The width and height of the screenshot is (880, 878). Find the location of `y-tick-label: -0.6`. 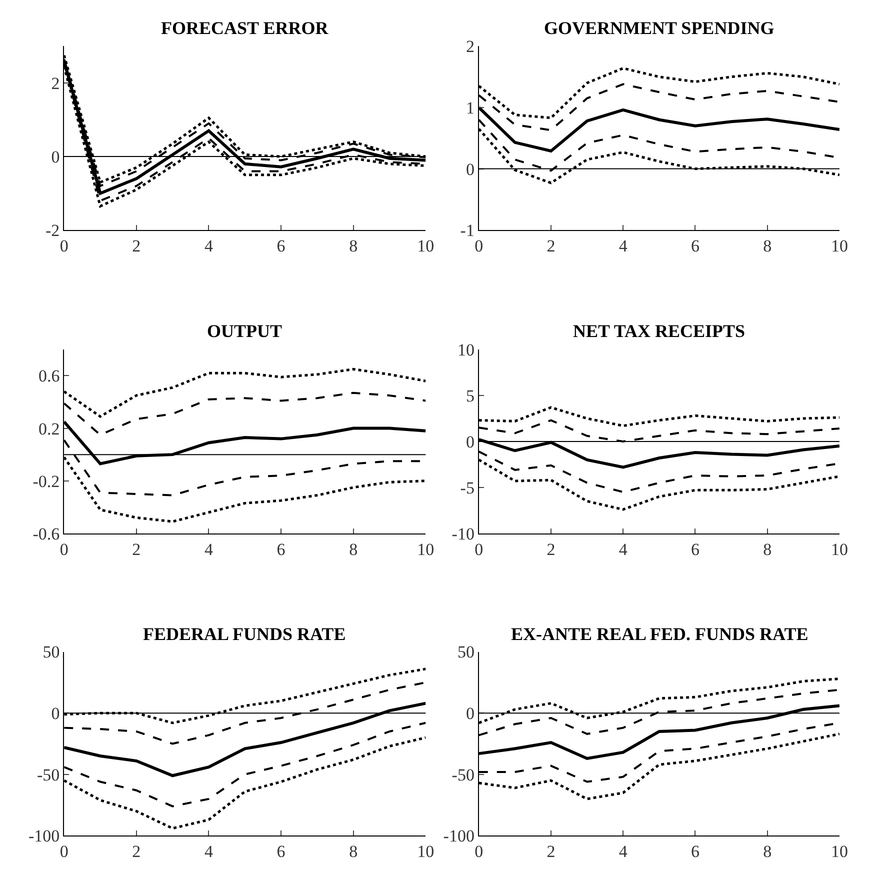

y-tick-label: -0.6 is located at coordinates (46, 534).